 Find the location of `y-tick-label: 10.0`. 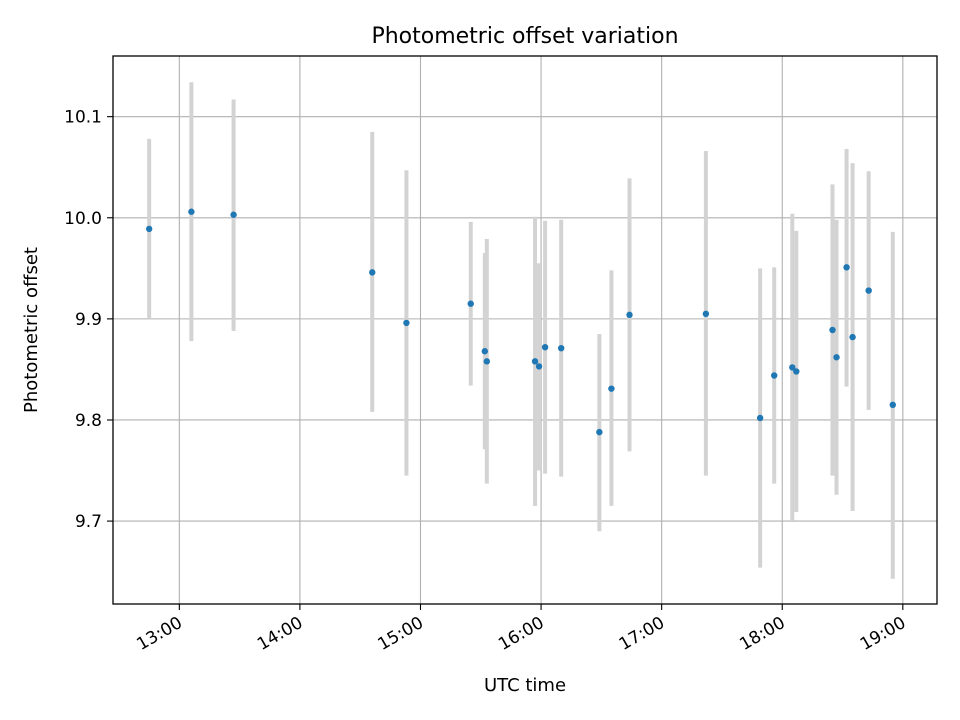

y-tick-label: 10.0 is located at coordinates (83, 219).